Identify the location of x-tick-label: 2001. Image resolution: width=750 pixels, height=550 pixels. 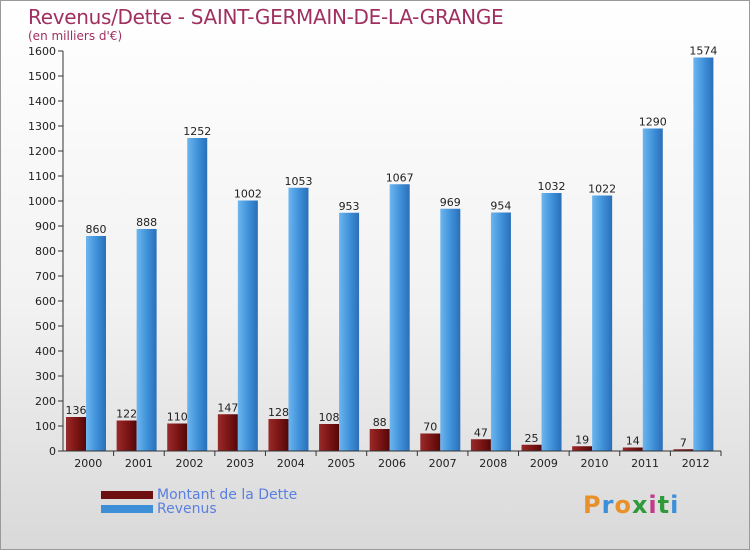
(139, 463).